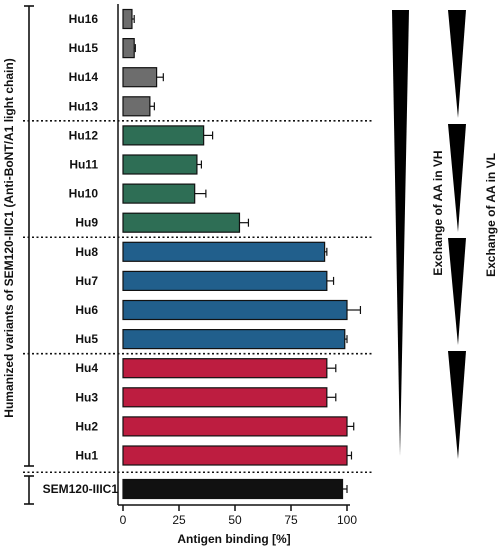 This screenshot has width=498, height=550. What do you see at coordinates (84, 194) in the screenshot?
I see `category-label-Hu10: Hu10` at bounding box center [84, 194].